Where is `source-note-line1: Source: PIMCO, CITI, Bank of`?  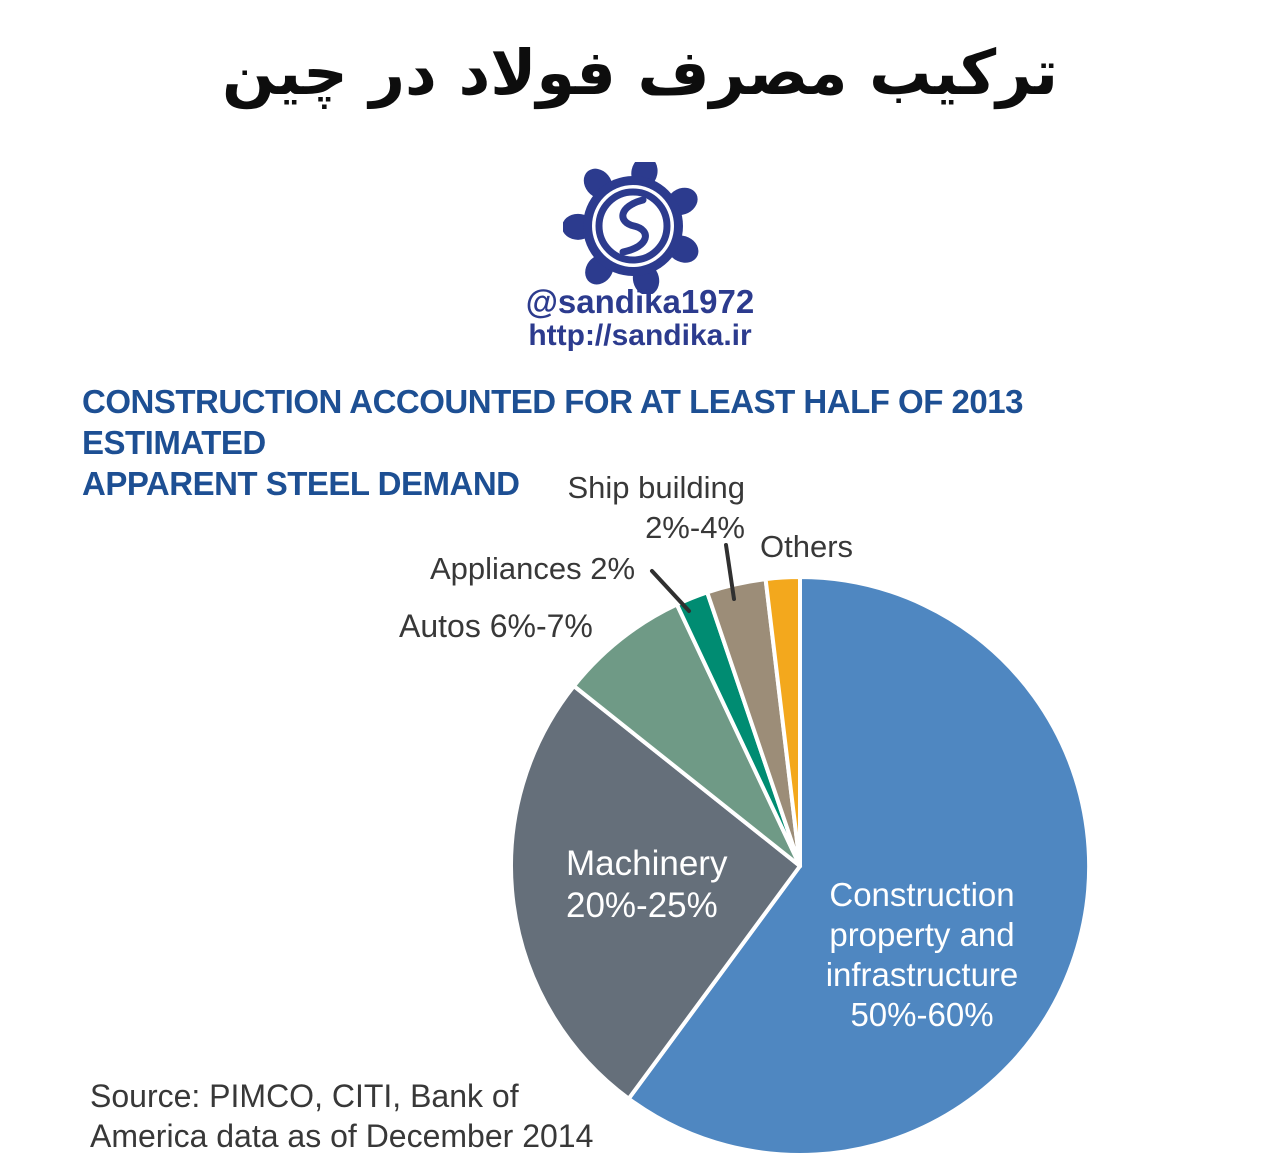 source-note-line1: Source: PIMCO, CITI, Bank of is located at coordinates (304, 1096).